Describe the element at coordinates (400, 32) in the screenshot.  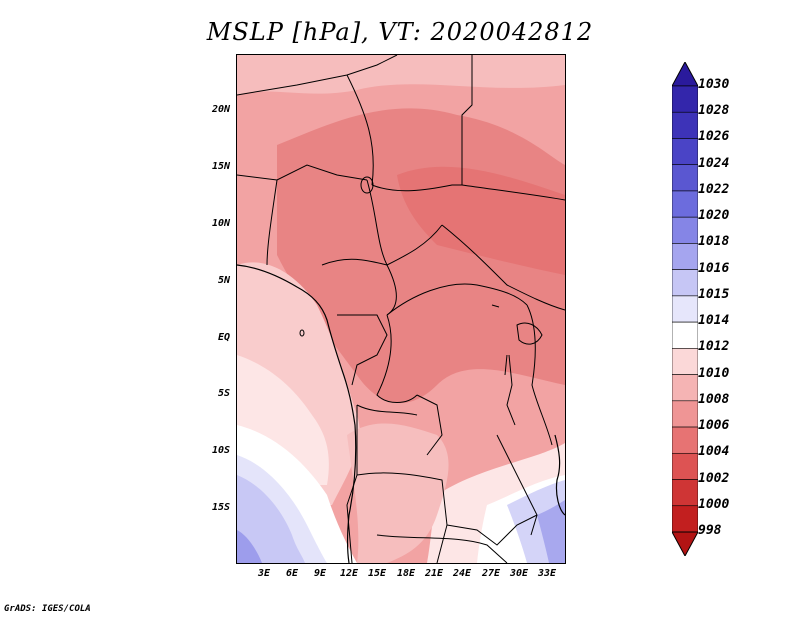
I see `map-title: MSLP [hPa], VT: 2020042812` at that location.